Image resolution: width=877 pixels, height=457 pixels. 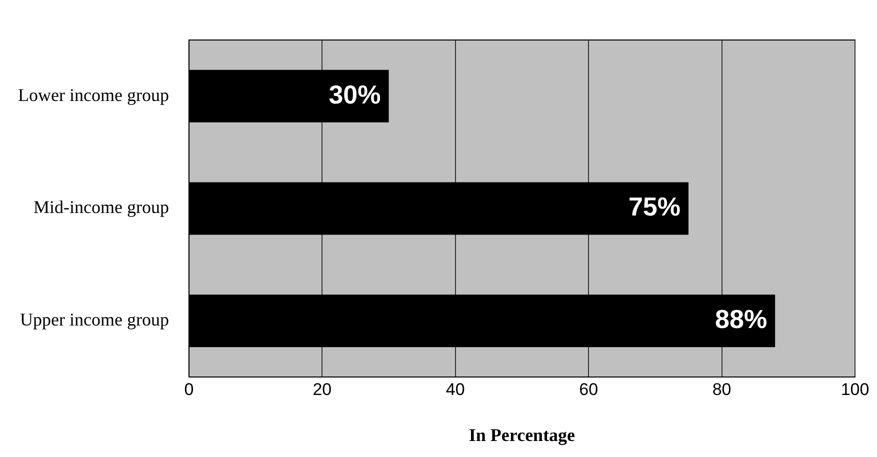 I want to click on x-tick-label: 100, so click(x=855, y=389).